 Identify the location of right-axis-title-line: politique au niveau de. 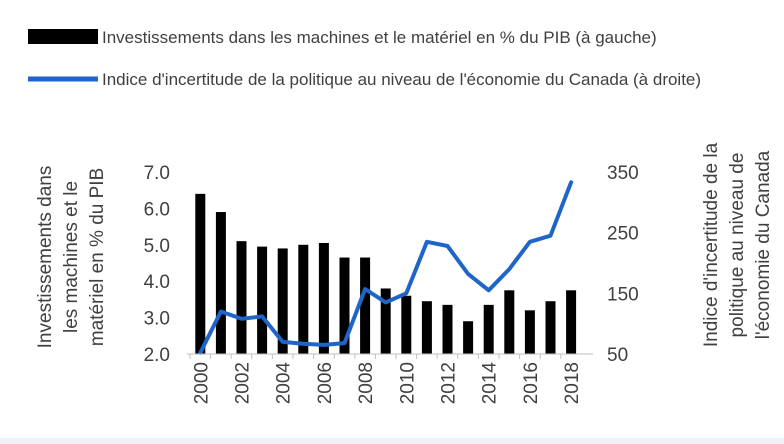
(737, 245).